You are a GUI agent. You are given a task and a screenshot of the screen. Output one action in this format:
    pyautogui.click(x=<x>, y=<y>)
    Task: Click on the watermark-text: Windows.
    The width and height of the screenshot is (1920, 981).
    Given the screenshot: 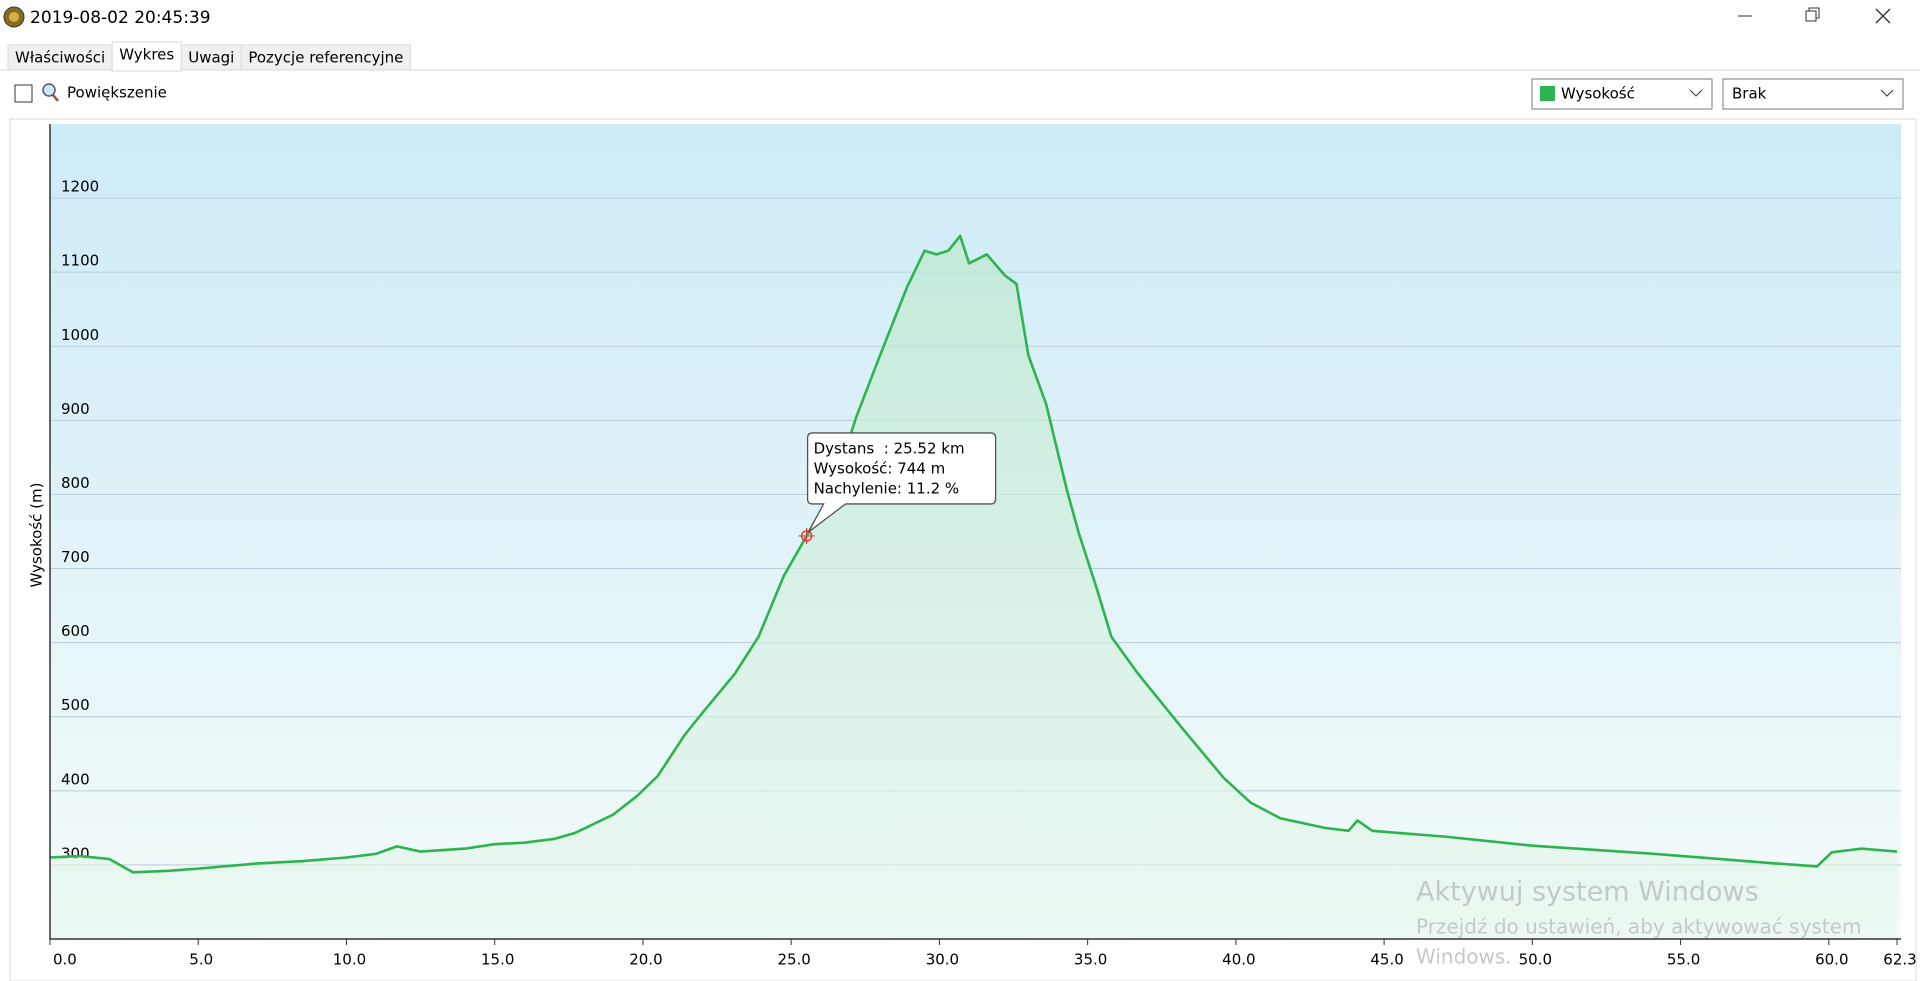 What is the action you would take?
    pyautogui.click(x=1464, y=957)
    